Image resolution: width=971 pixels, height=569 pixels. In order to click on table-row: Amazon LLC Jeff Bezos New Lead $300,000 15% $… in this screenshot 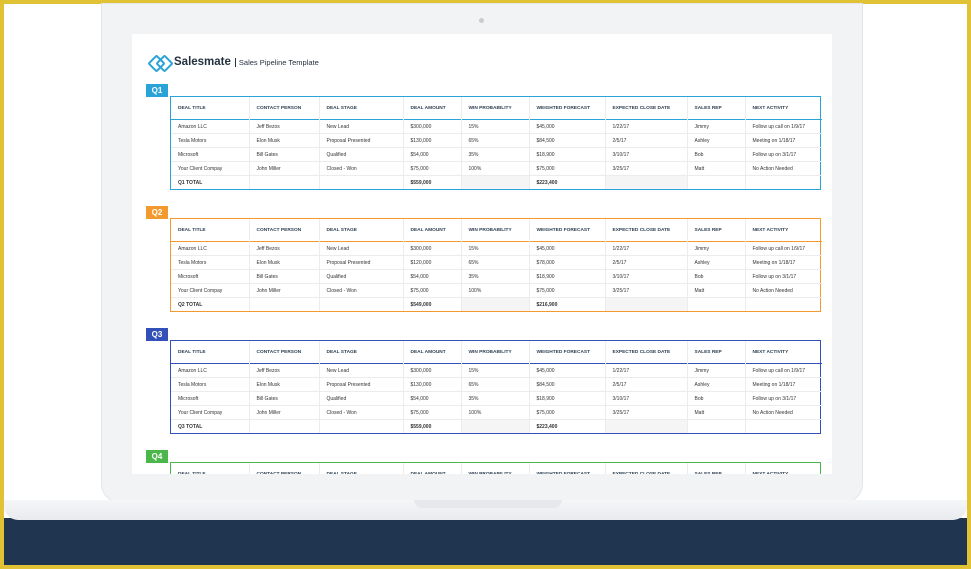, I will do `click(496, 370)`.